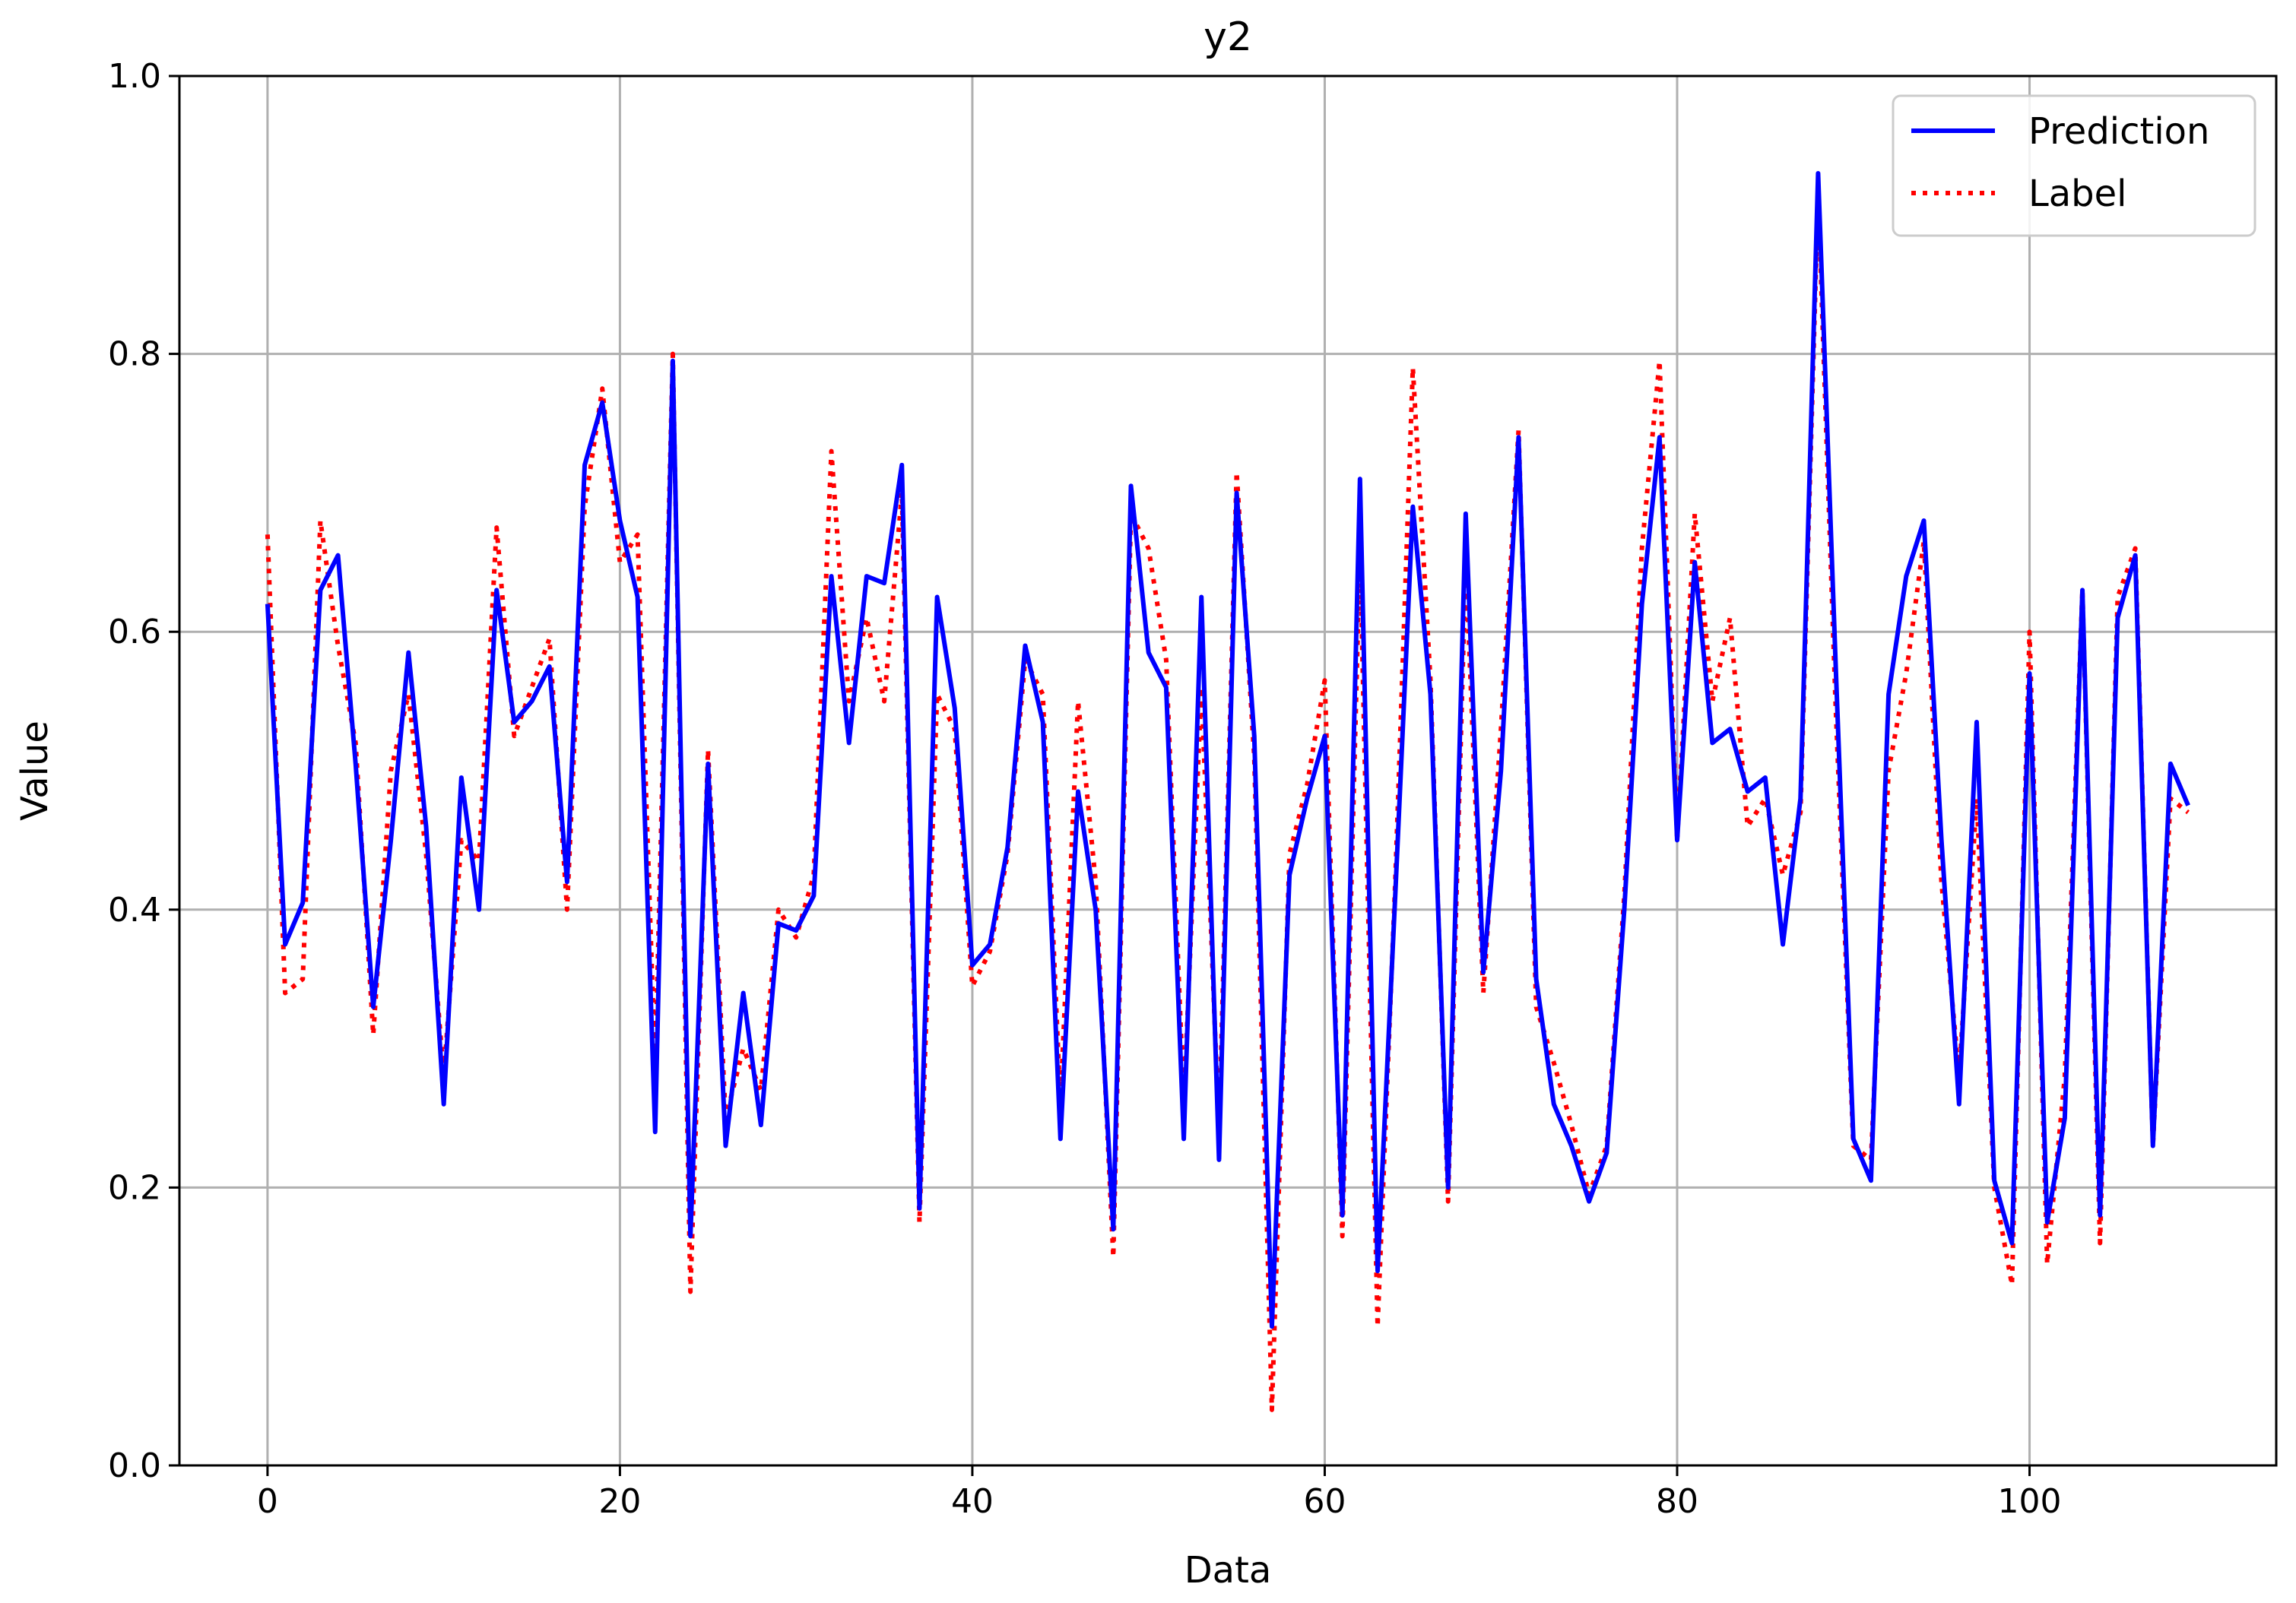  Describe the element at coordinates (134, 1465) in the screenshot. I see `y-tick-label: 0.0` at that location.